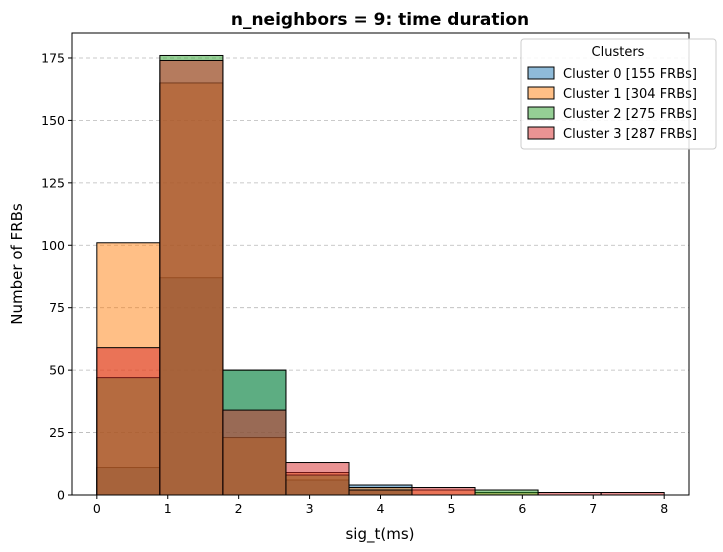 The height and width of the screenshot is (552, 723). What do you see at coordinates (97, 508) in the screenshot?
I see `x-tick-label: 0` at bounding box center [97, 508].